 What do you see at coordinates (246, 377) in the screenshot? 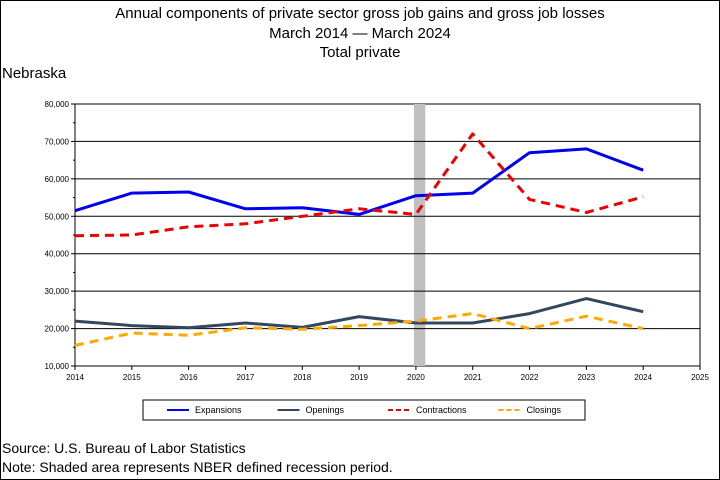
I see `x-tick-label: 2017` at bounding box center [246, 377].